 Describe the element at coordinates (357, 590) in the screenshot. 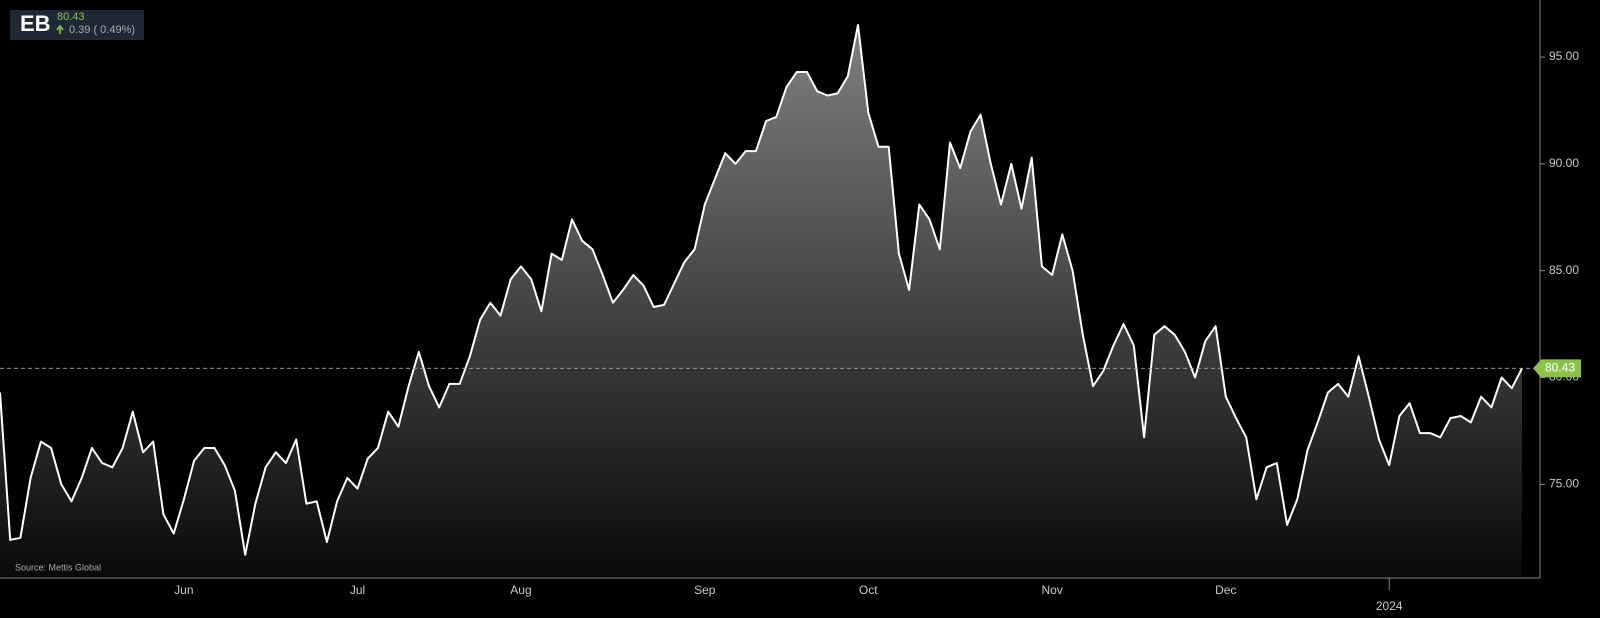

I see `x-tick-label: Jul` at that location.